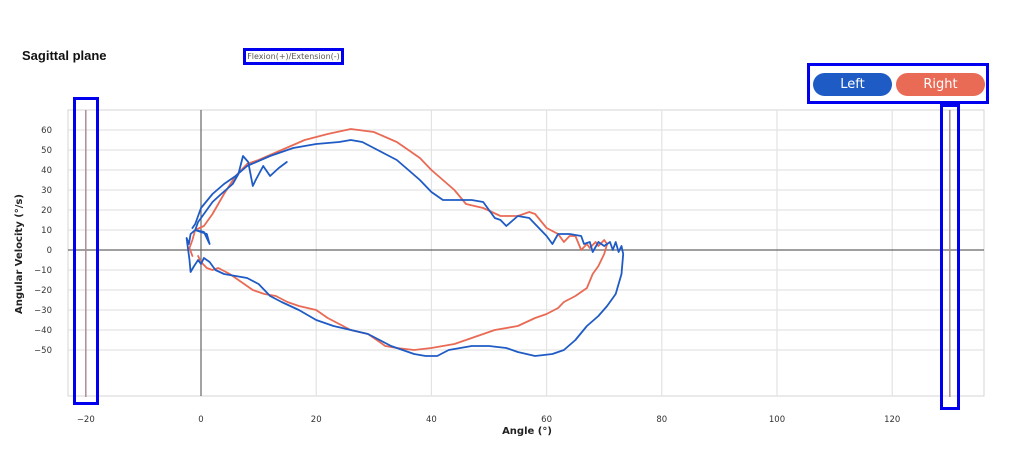 The image size is (1024, 450). I want to click on subtitle-box: Flexion(+)/Extension(-), so click(293, 56).